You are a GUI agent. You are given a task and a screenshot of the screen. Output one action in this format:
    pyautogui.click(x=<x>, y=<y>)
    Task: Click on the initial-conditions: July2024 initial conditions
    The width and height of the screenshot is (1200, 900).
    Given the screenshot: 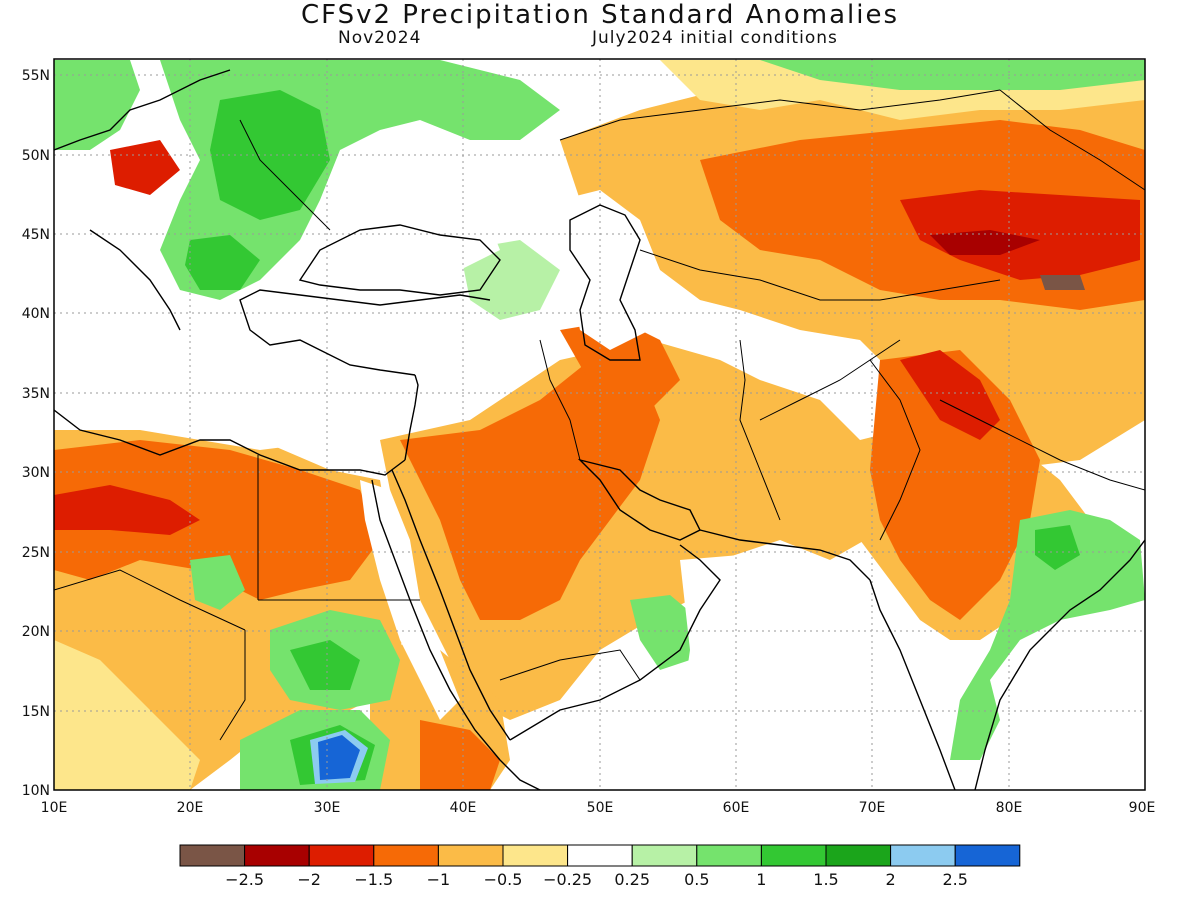 What is the action you would take?
    pyautogui.click(x=715, y=38)
    